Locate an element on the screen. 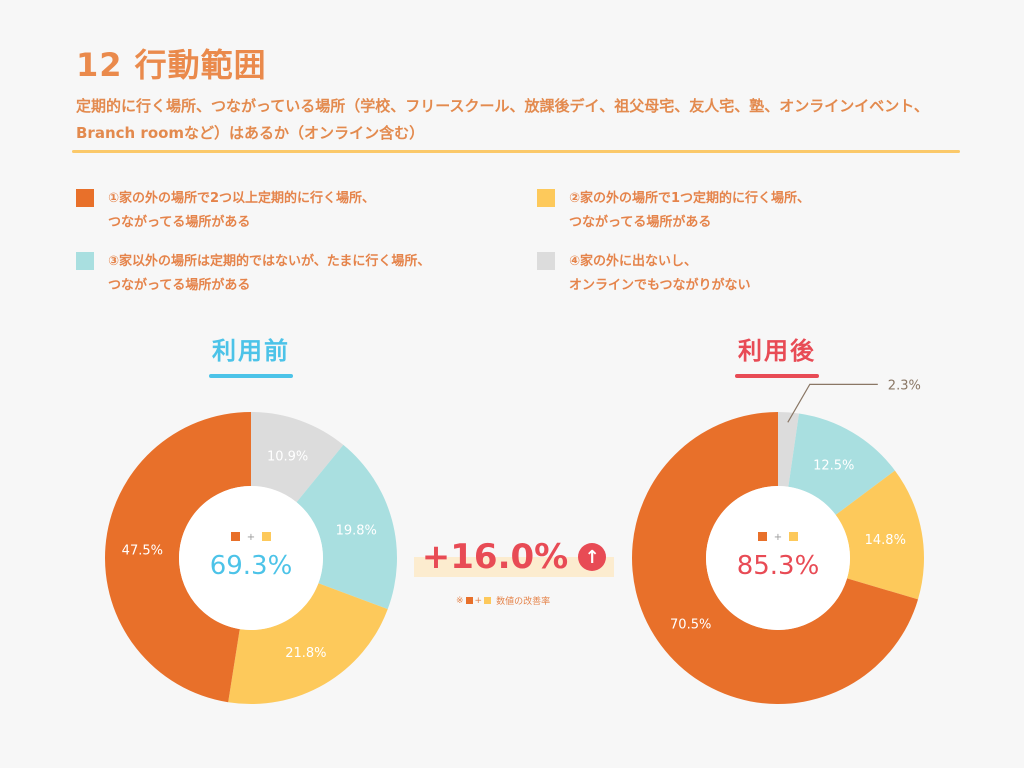 Image resolution: width=1024 pixels, height=768 pixels. divider is located at coordinates (516, 151).